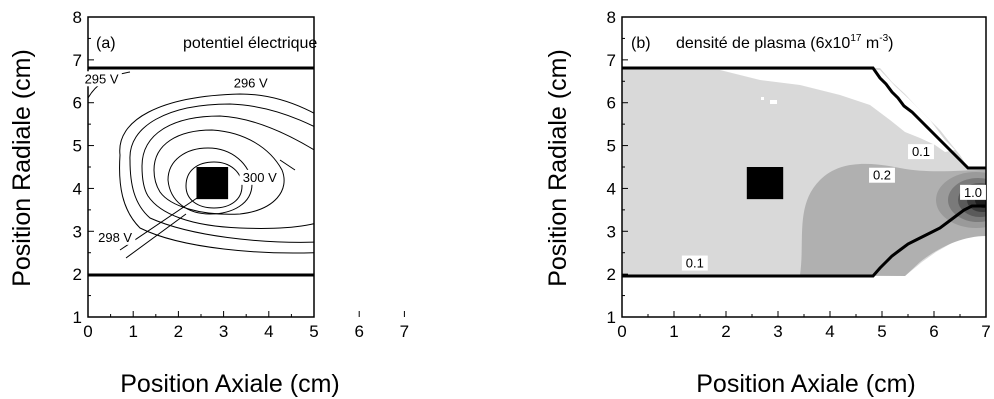 This screenshot has width=994, height=399. I want to click on panel-a-contour-inner, so click(214, 185).